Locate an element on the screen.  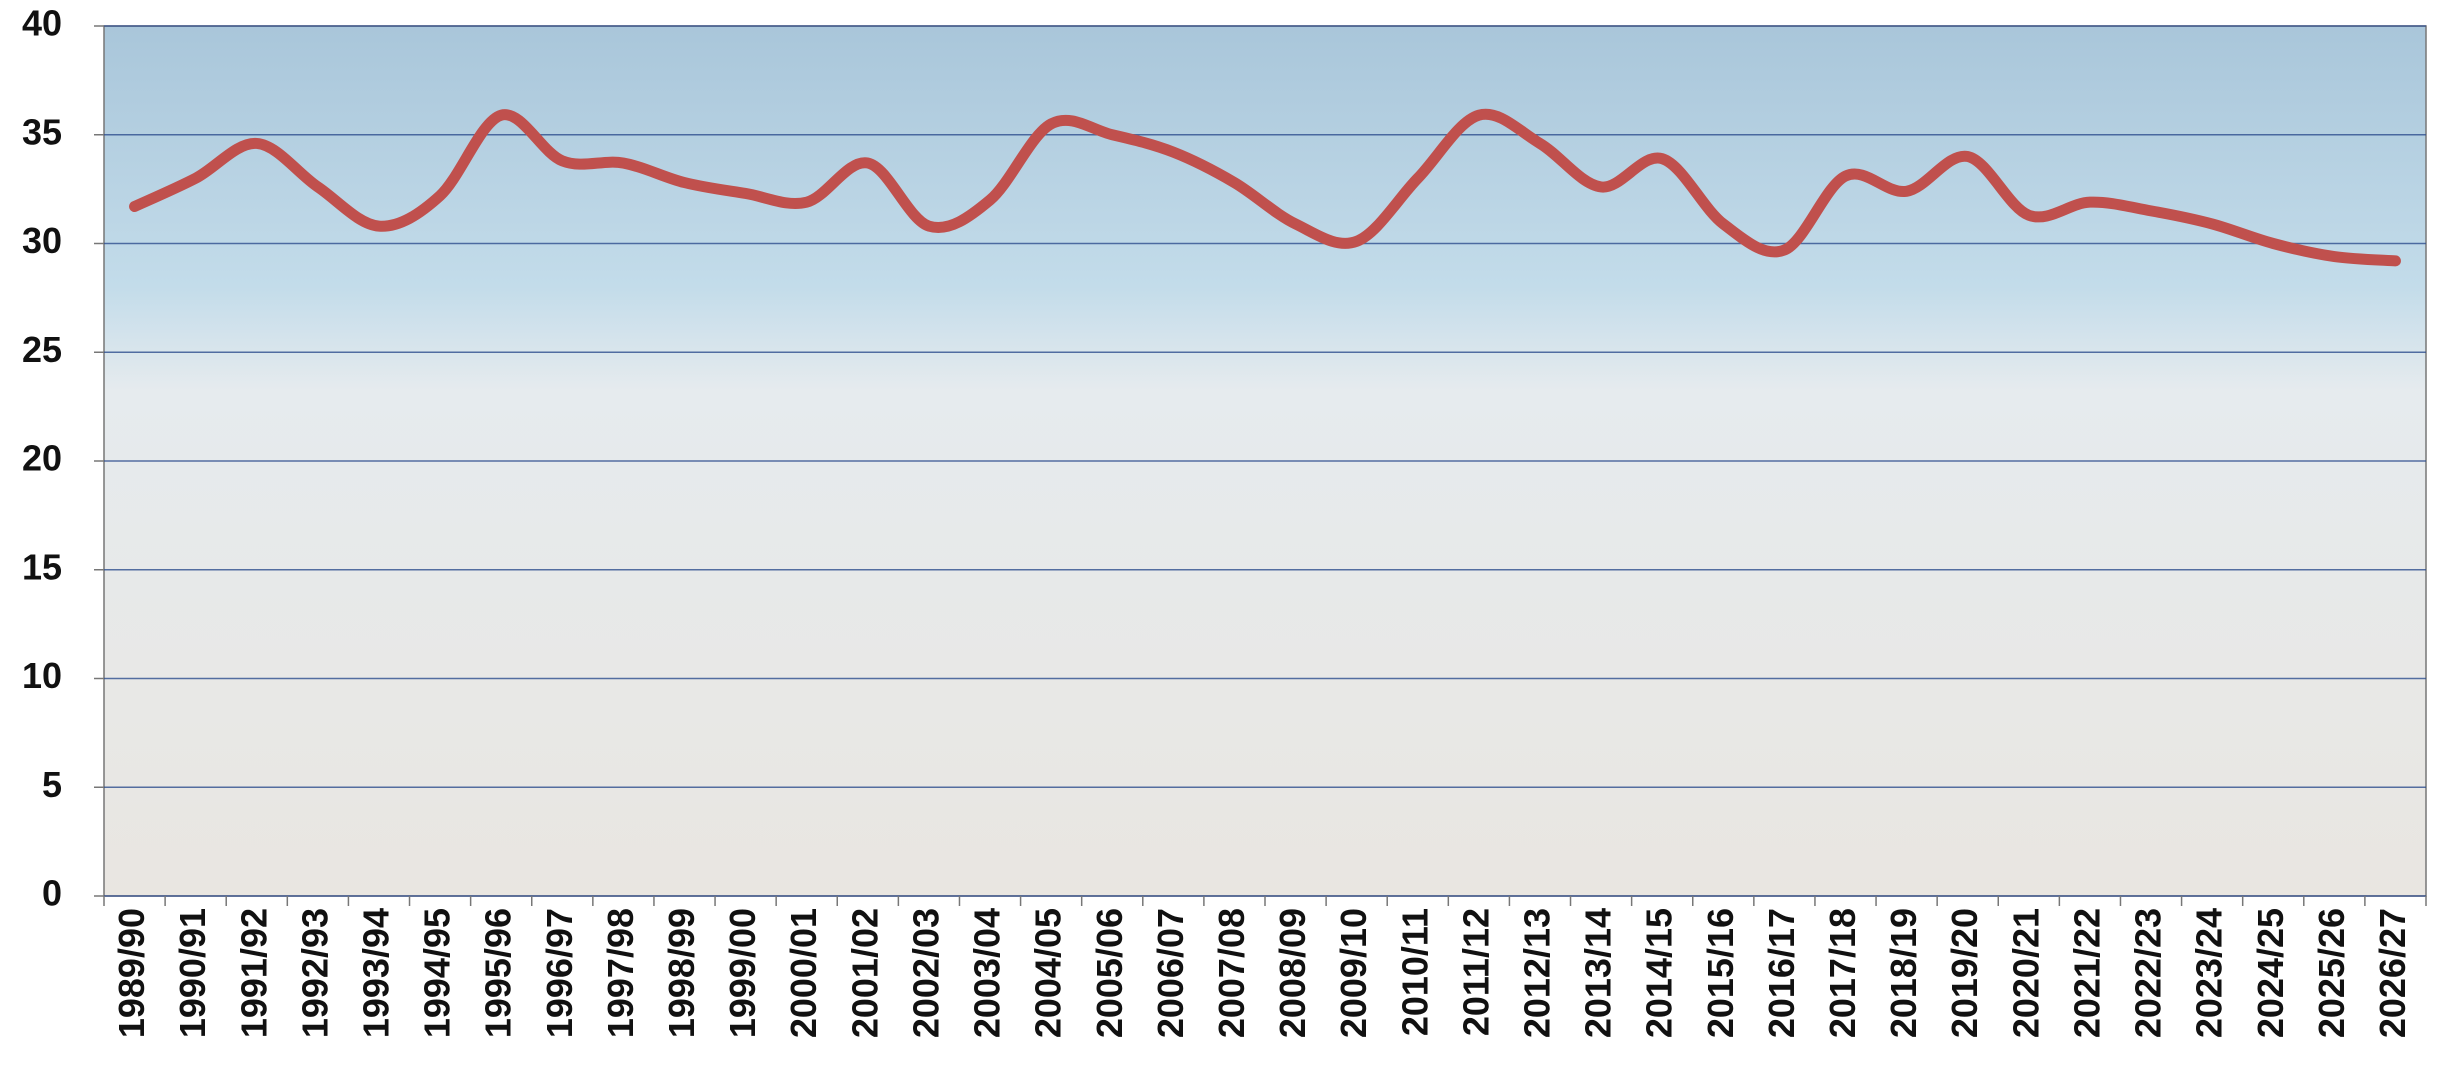
x-tick-label: 2012/13 is located at coordinates (1536, 973).